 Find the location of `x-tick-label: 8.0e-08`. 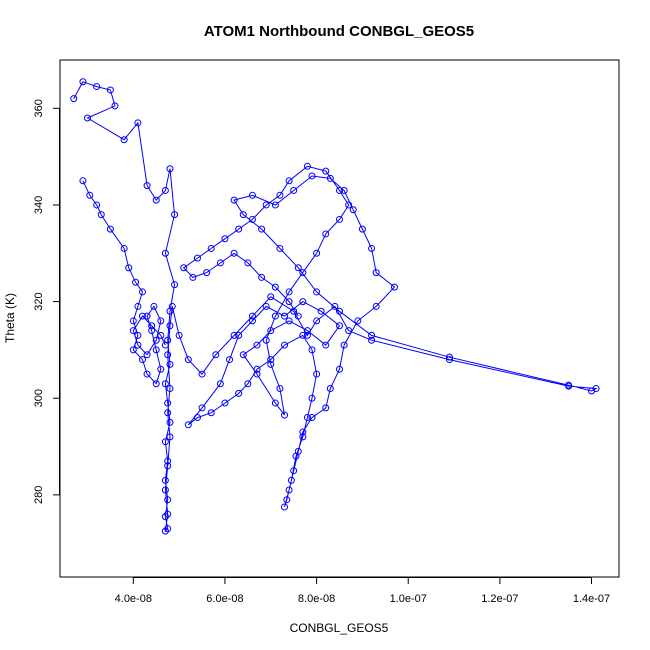

x-tick-label: 8.0e-08 is located at coordinates (316, 599).